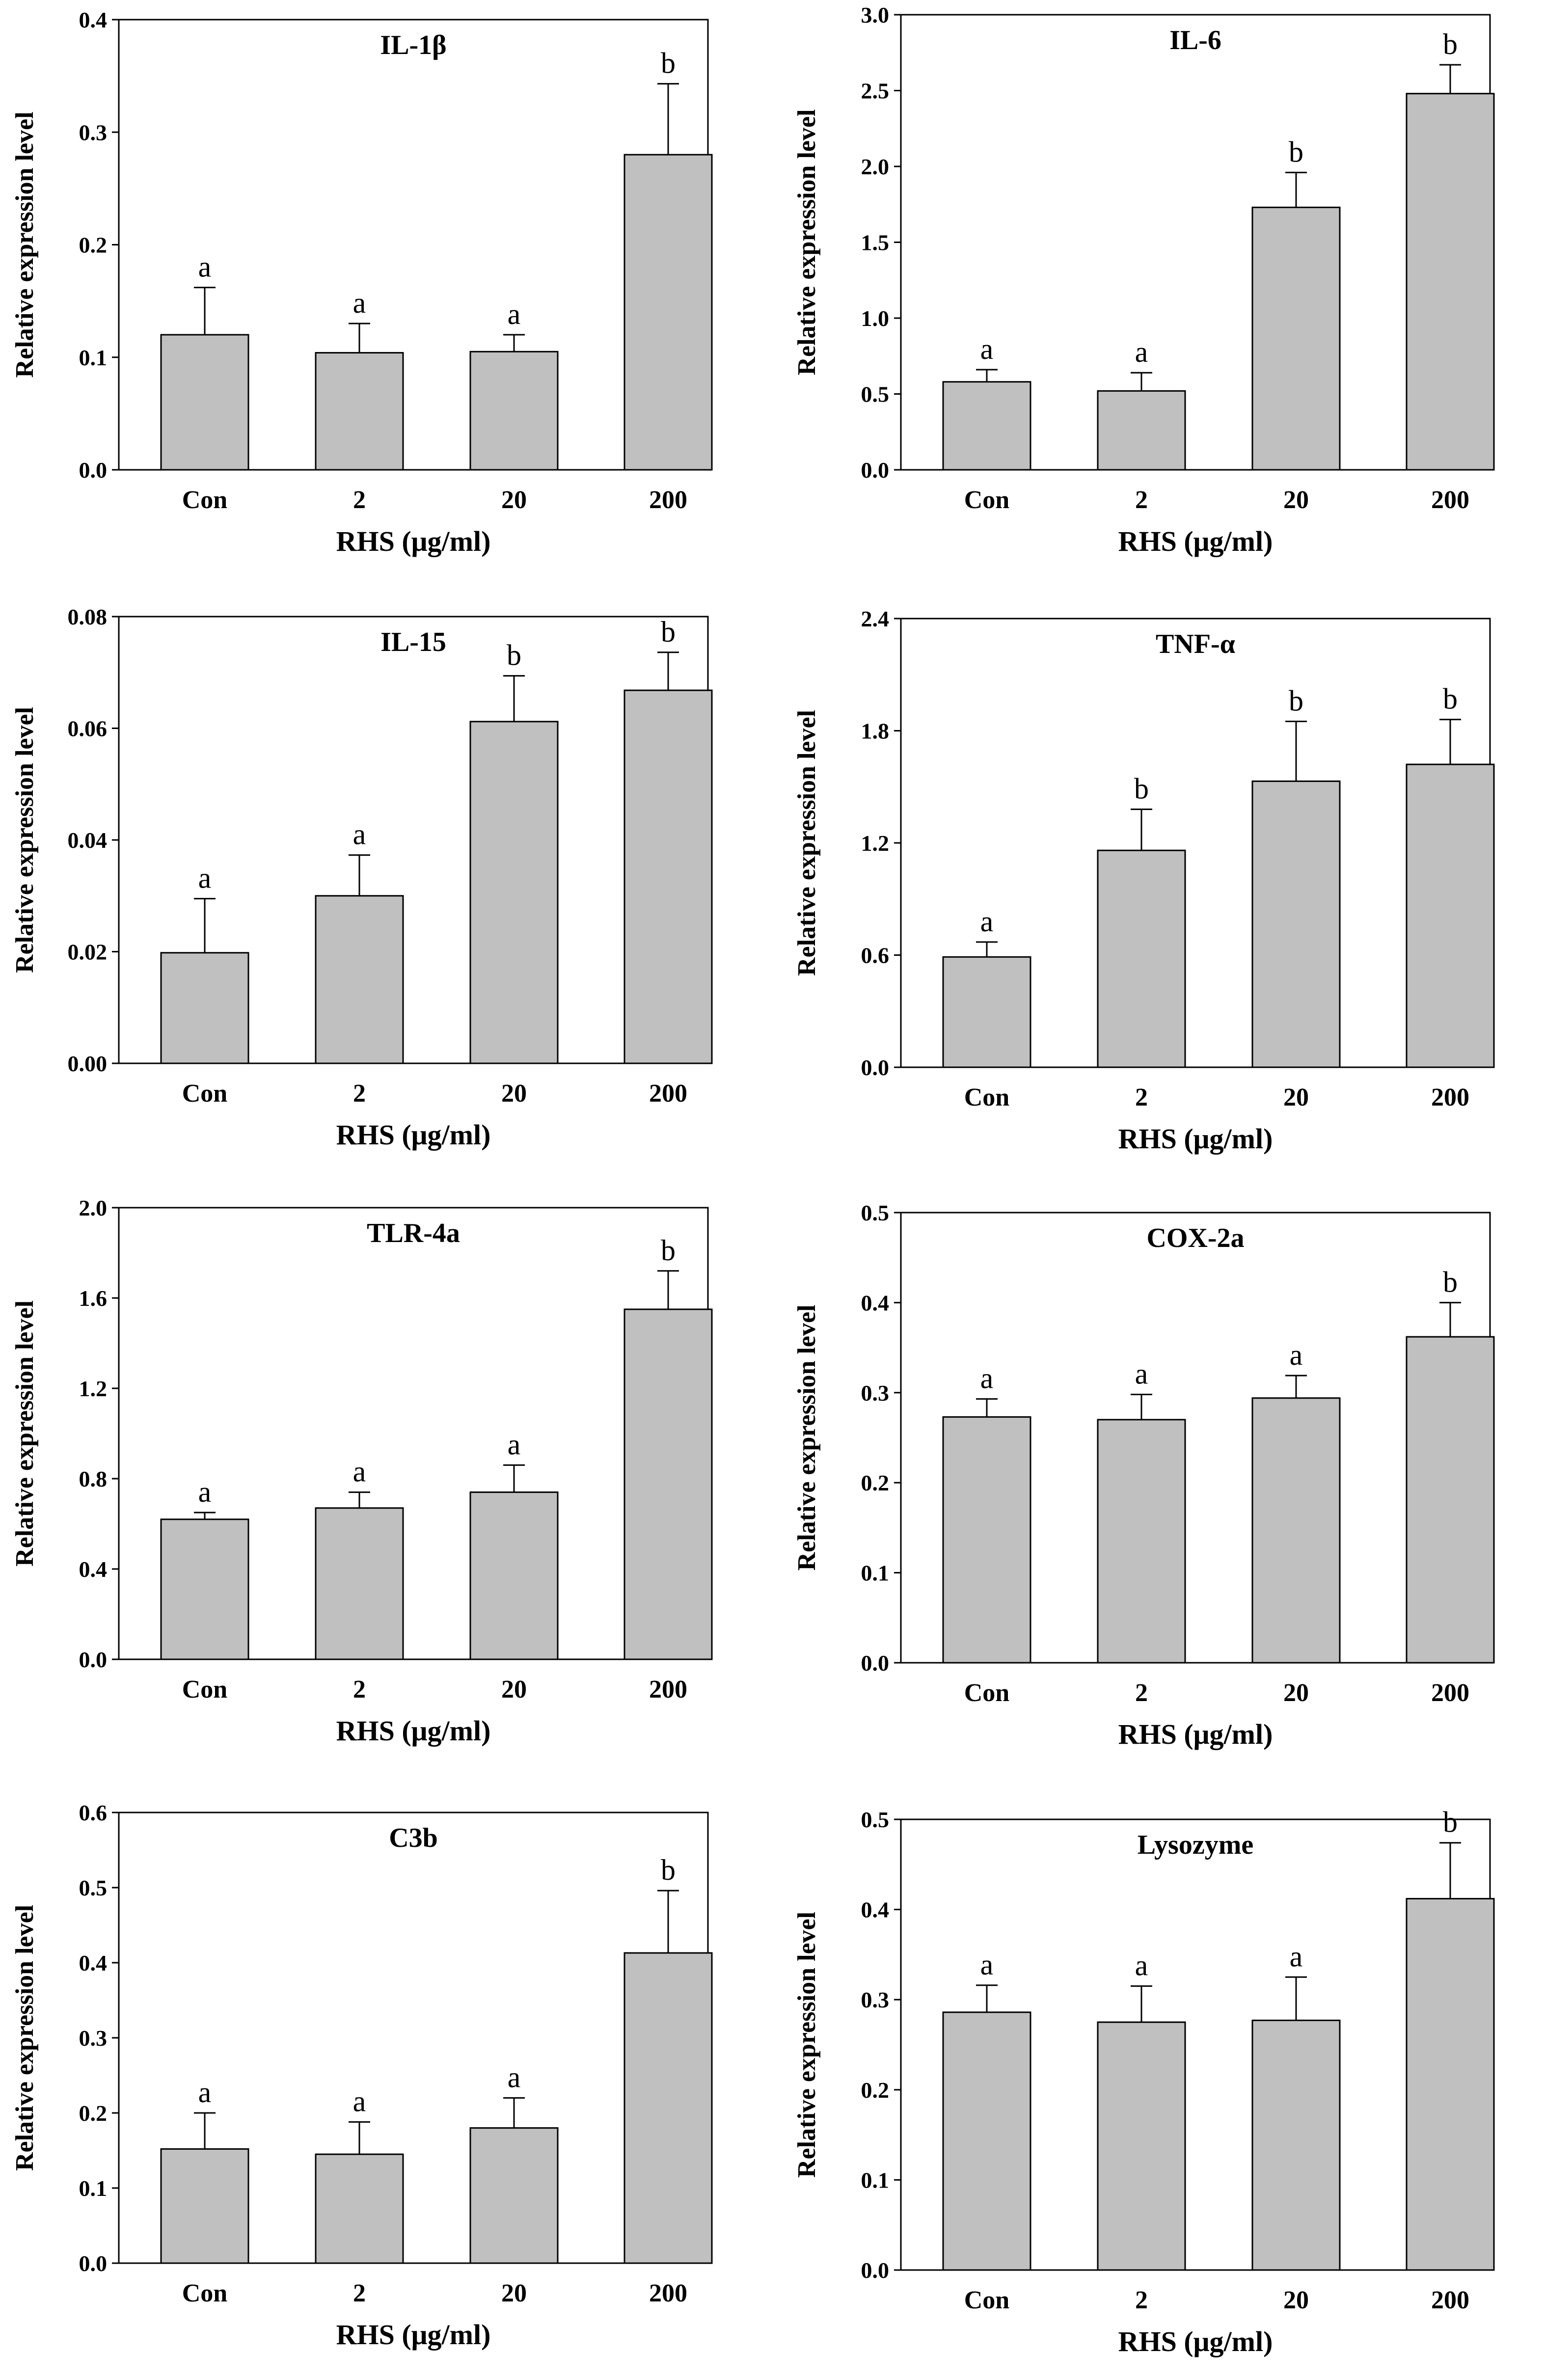 Image resolution: width=1545 pixels, height=2380 pixels. What do you see at coordinates (413, 1838) in the screenshot?
I see `chart-title: C3b` at bounding box center [413, 1838].